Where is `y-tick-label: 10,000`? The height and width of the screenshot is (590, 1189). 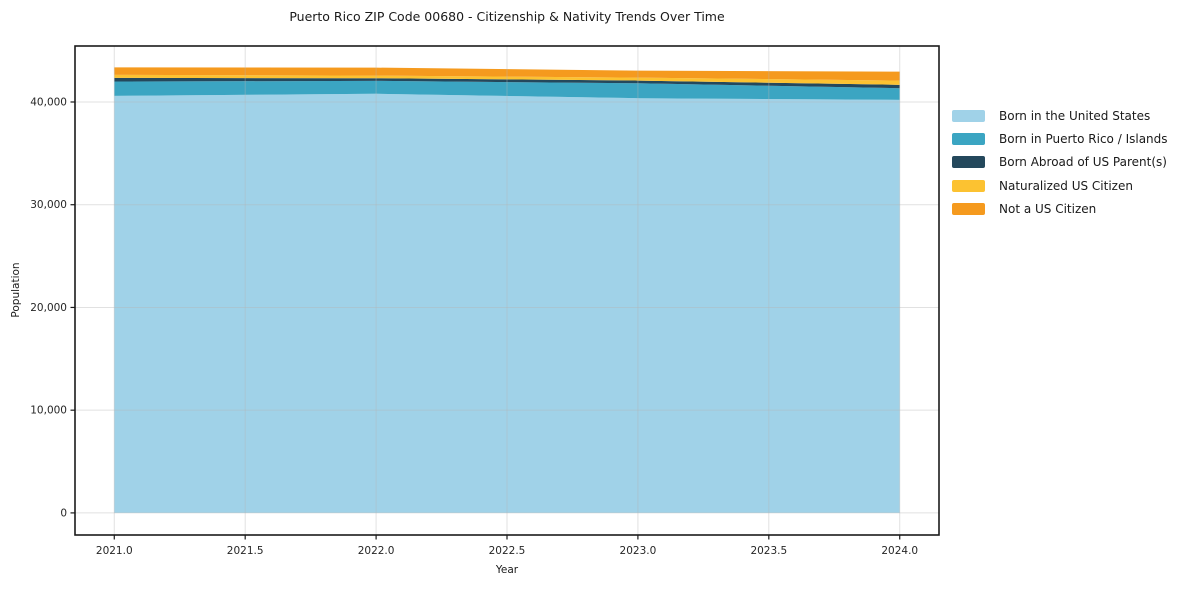 y-tick-label: 10,000 is located at coordinates (48, 411).